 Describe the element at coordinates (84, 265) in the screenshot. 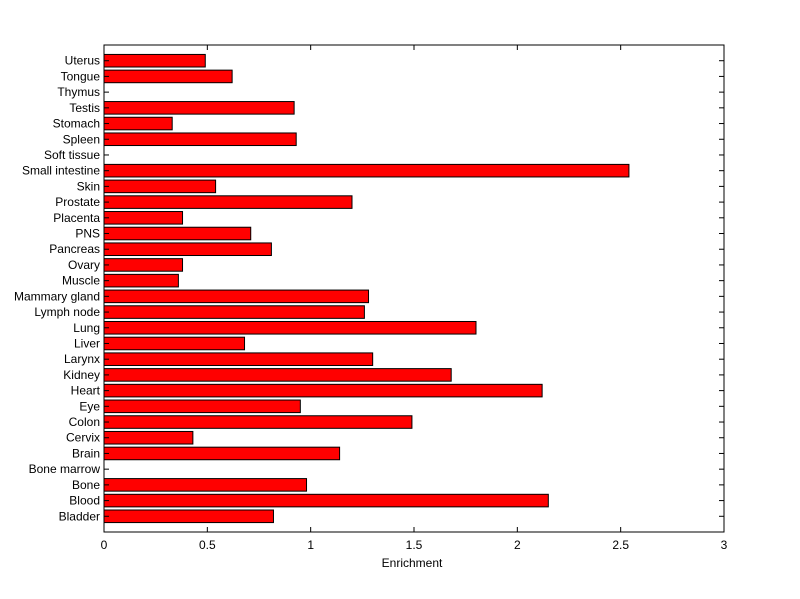

I see `y-tick-label: Ovary` at that location.